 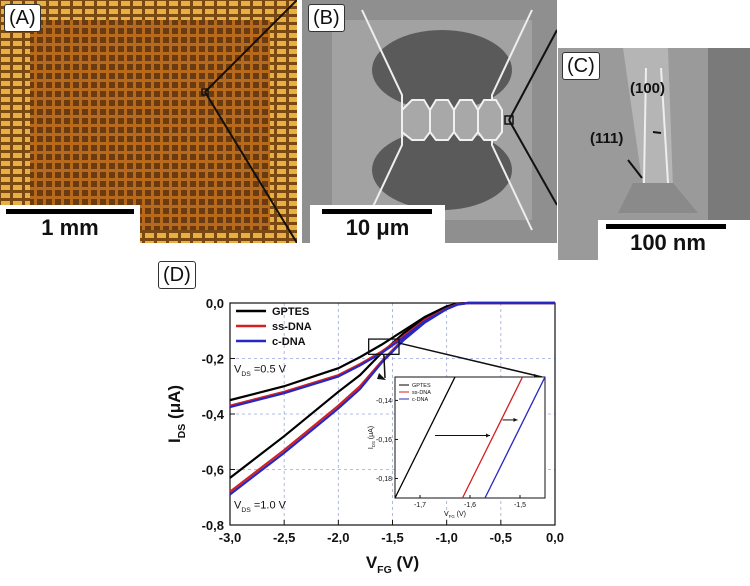 I want to click on panel-c-sem-zoom: (C) (100) (111) 100 nm, so click(x=654, y=154).